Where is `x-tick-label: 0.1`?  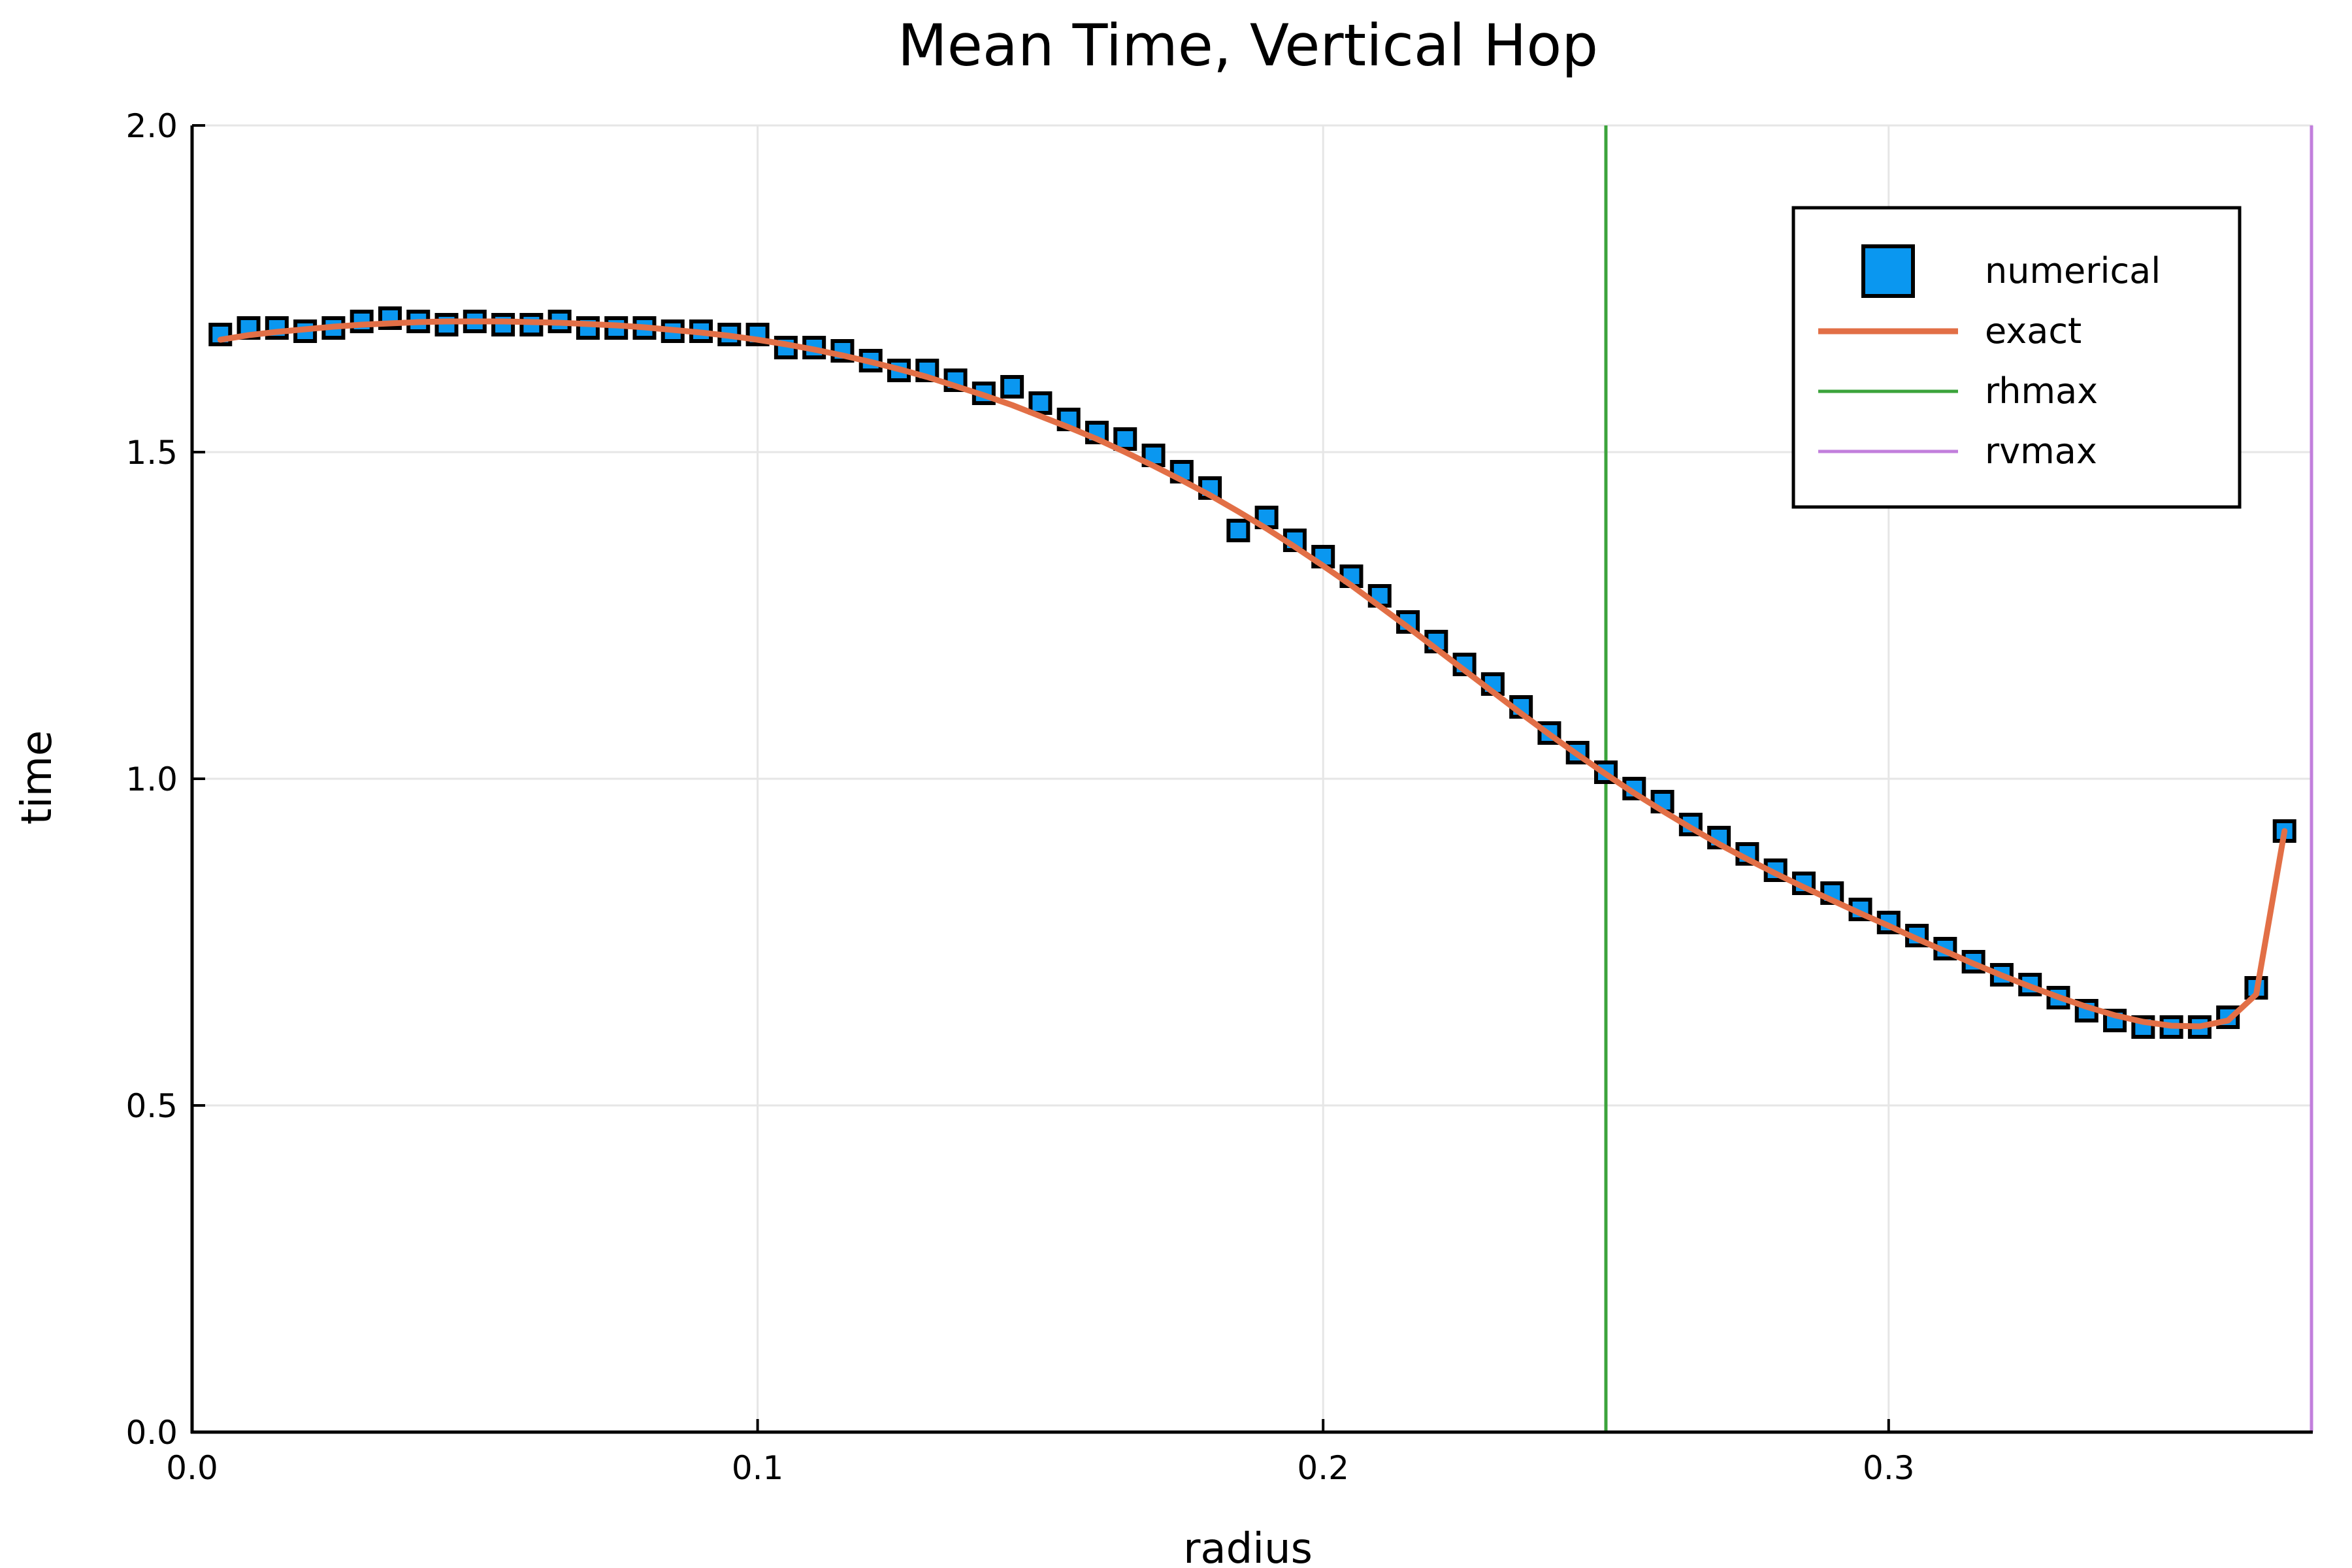
x-tick-label: 0.1 is located at coordinates (758, 1468).